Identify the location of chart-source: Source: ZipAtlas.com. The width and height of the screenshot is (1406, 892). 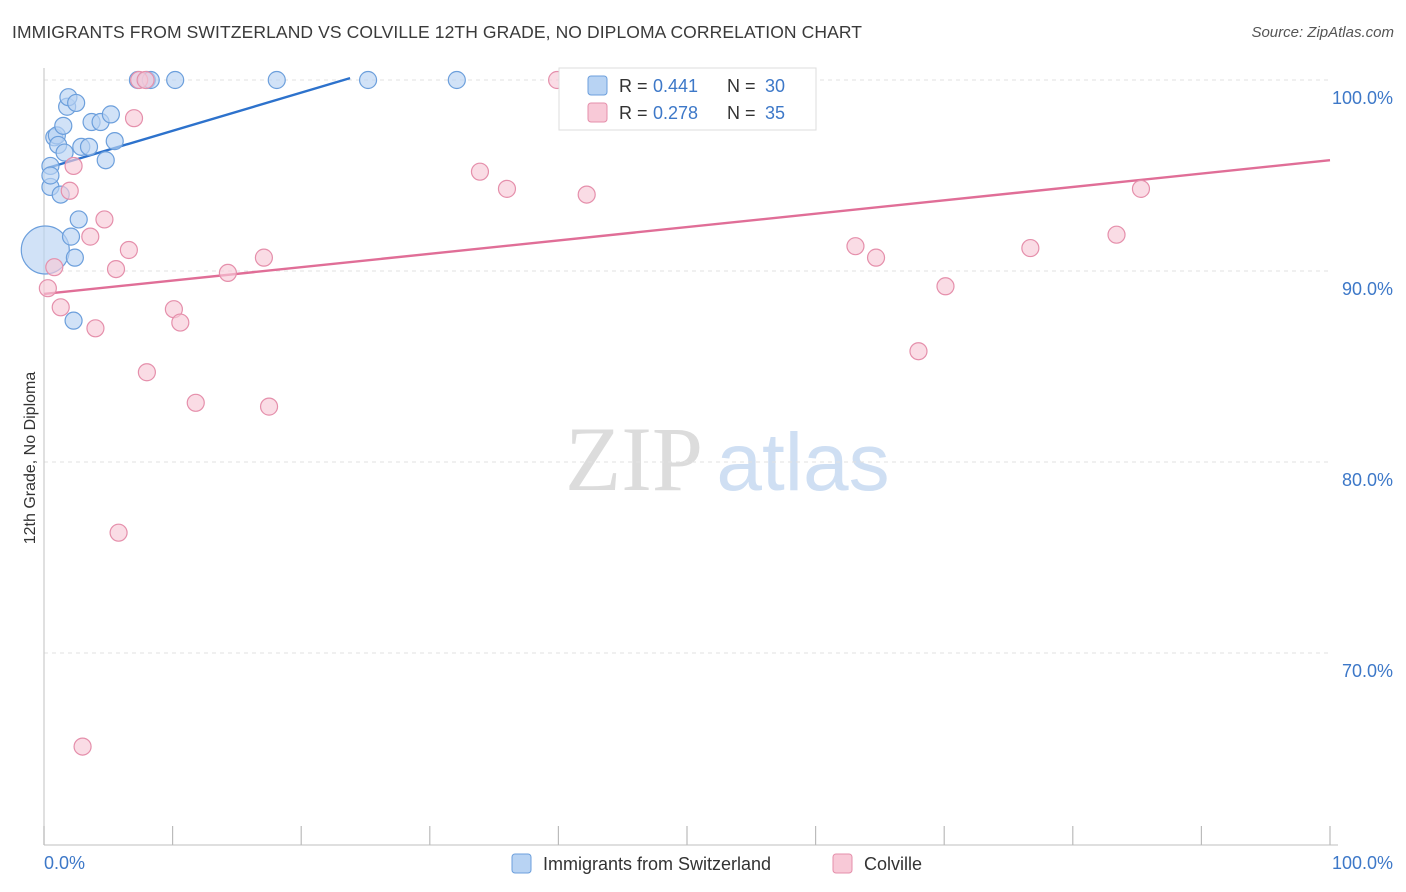
(1322, 32).